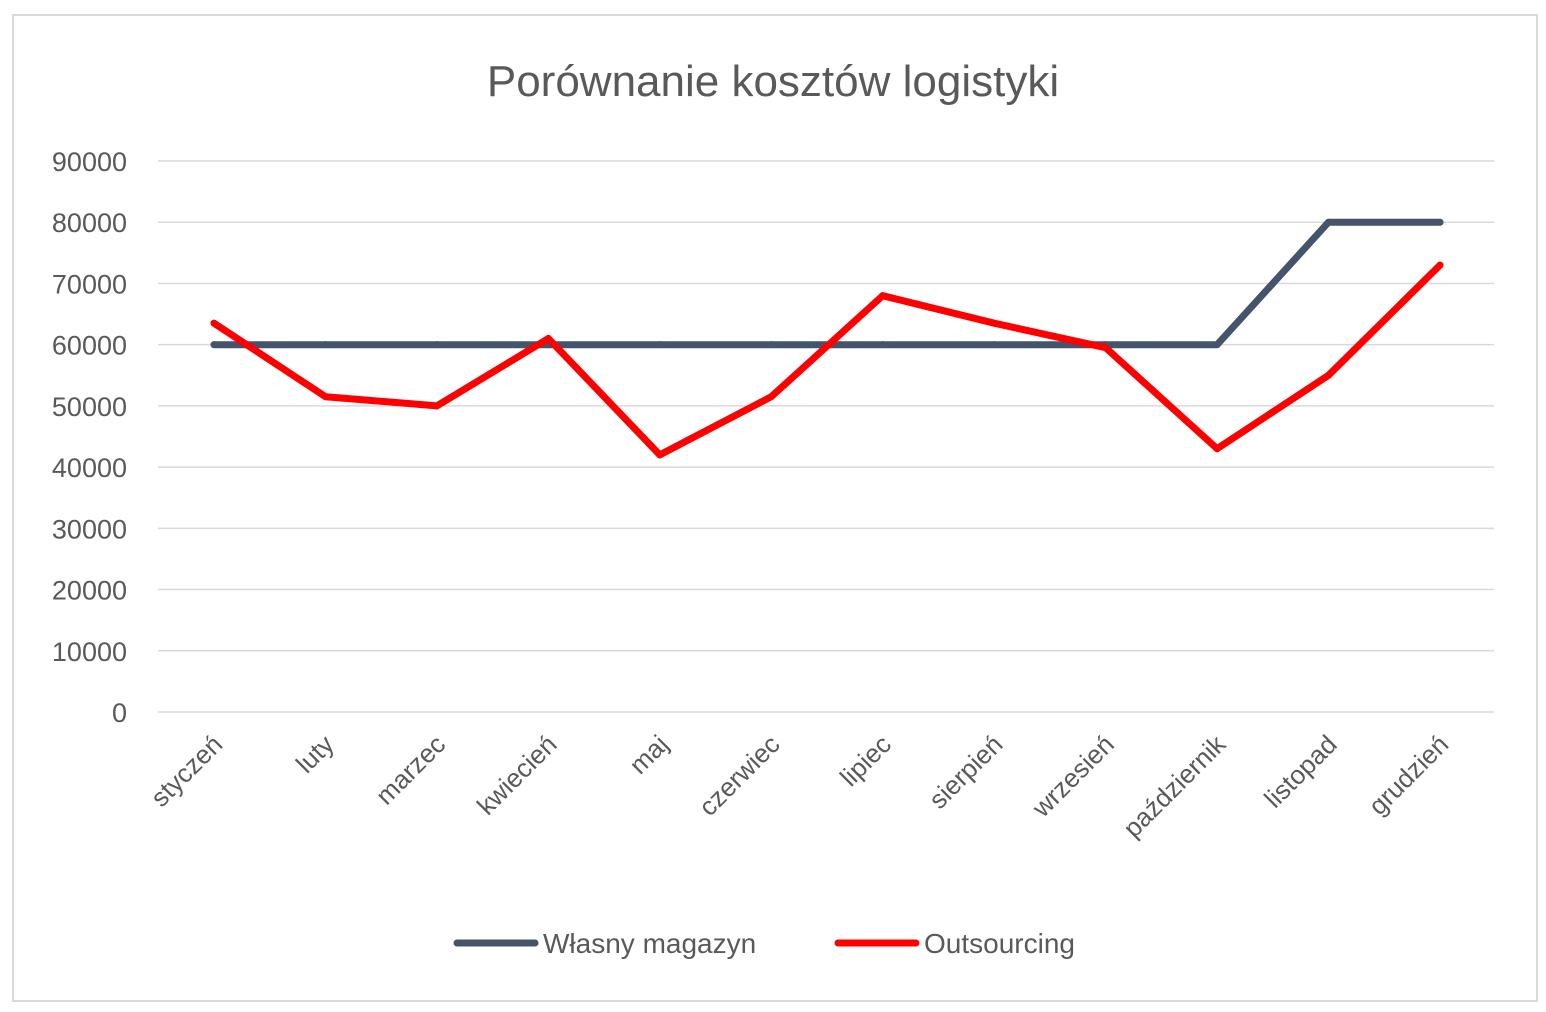  Describe the element at coordinates (999, 943) in the screenshot. I see `legend-label: Outsourcing` at that location.